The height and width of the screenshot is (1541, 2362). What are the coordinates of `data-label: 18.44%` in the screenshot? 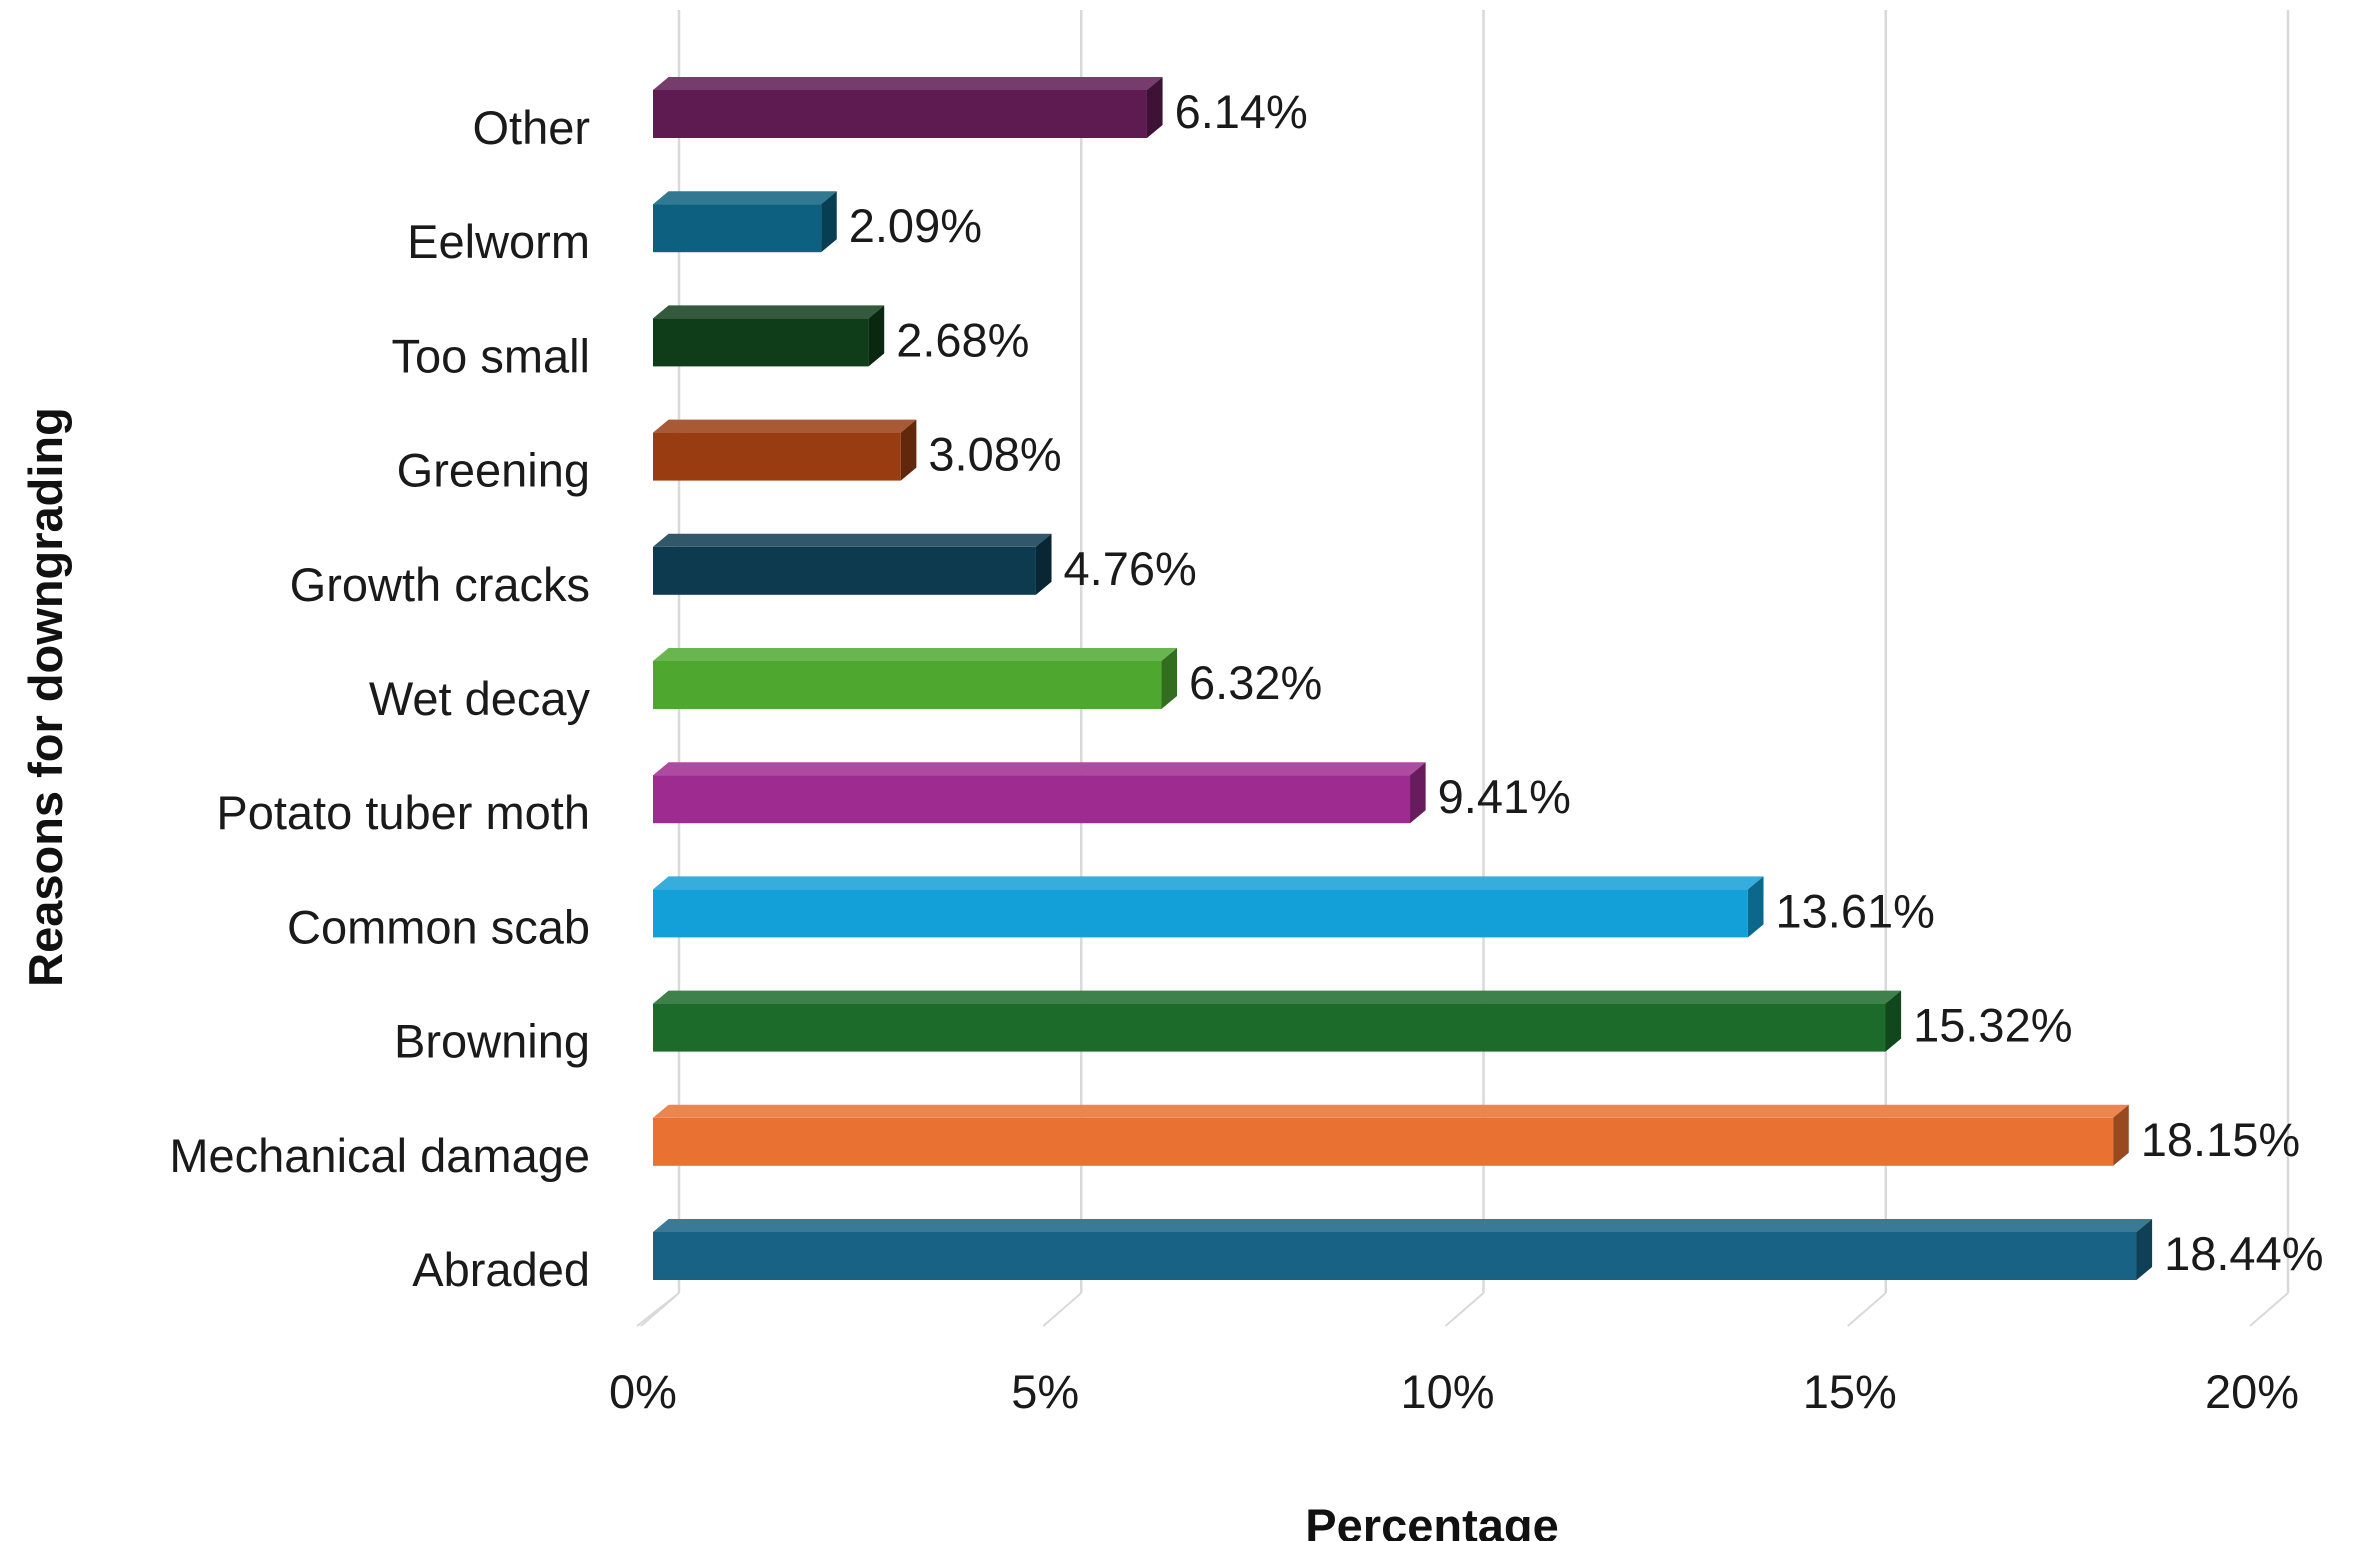 It's located at (2243, 1253).